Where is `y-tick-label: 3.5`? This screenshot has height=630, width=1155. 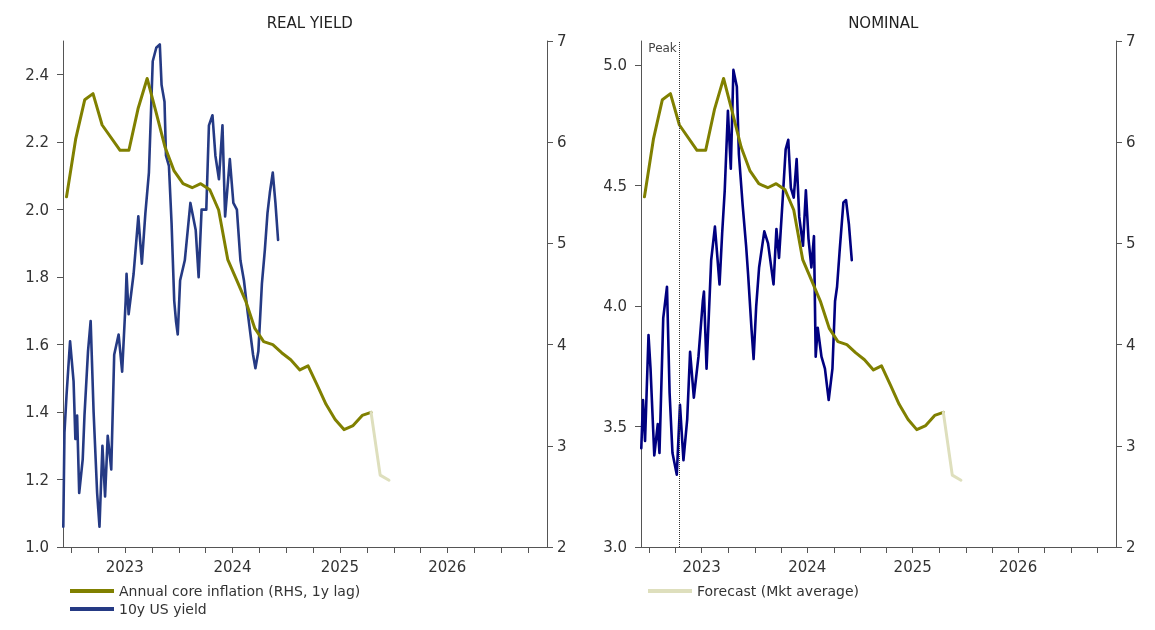 y-tick-label: 3.5 is located at coordinates (614, 426).